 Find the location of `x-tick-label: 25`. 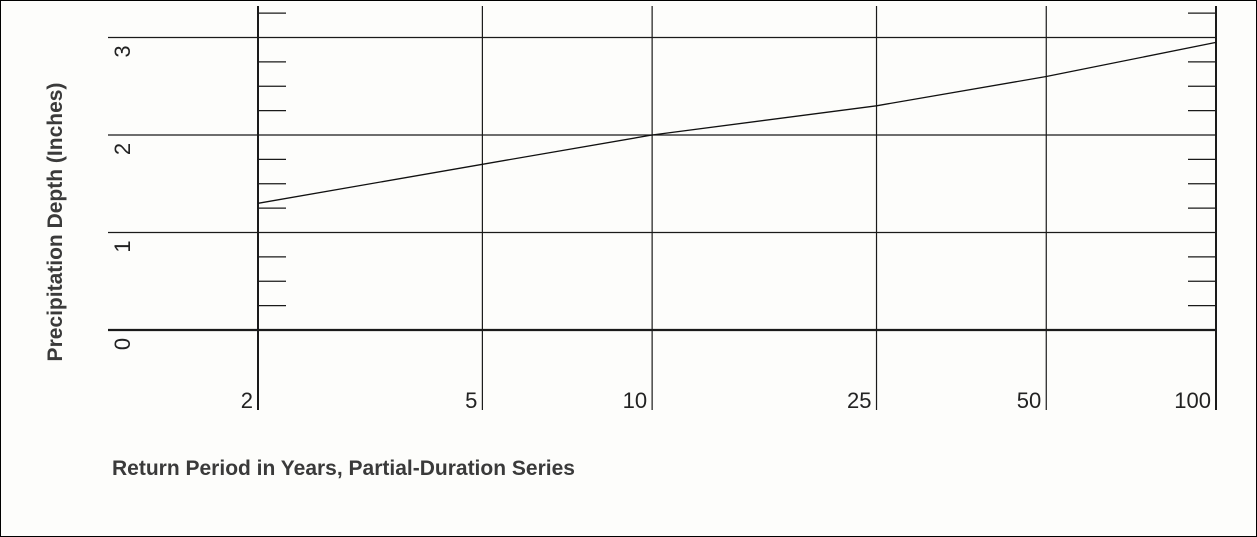

x-tick-label: 25 is located at coordinates (859, 400).